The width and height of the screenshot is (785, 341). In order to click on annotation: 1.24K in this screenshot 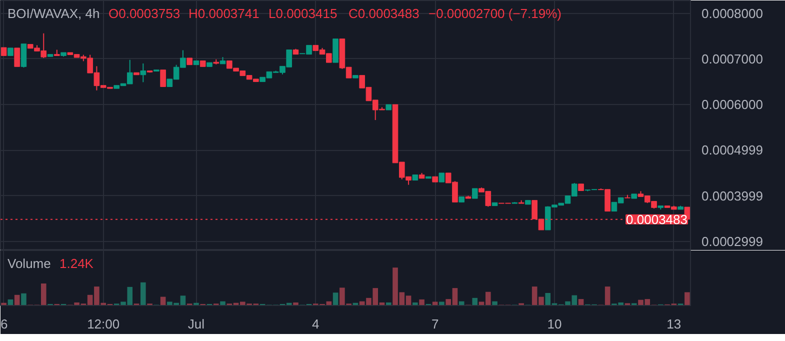, I will do `click(77, 263)`.